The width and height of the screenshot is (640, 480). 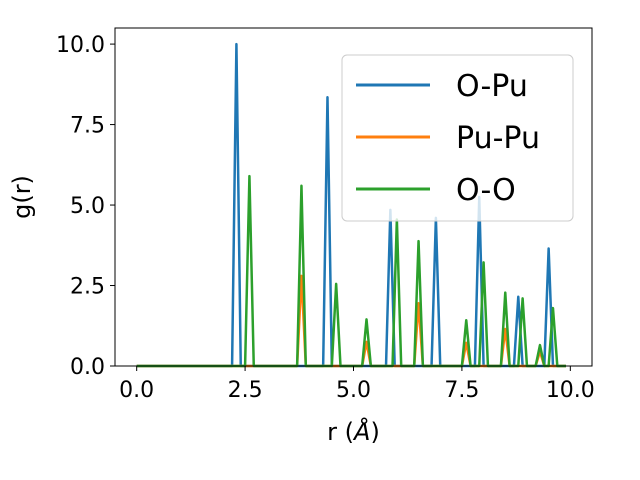 What do you see at coordinates (461, 390) in the screenshot?
I see `x-tick-label: 7.5` at bounding box center [461, 390].